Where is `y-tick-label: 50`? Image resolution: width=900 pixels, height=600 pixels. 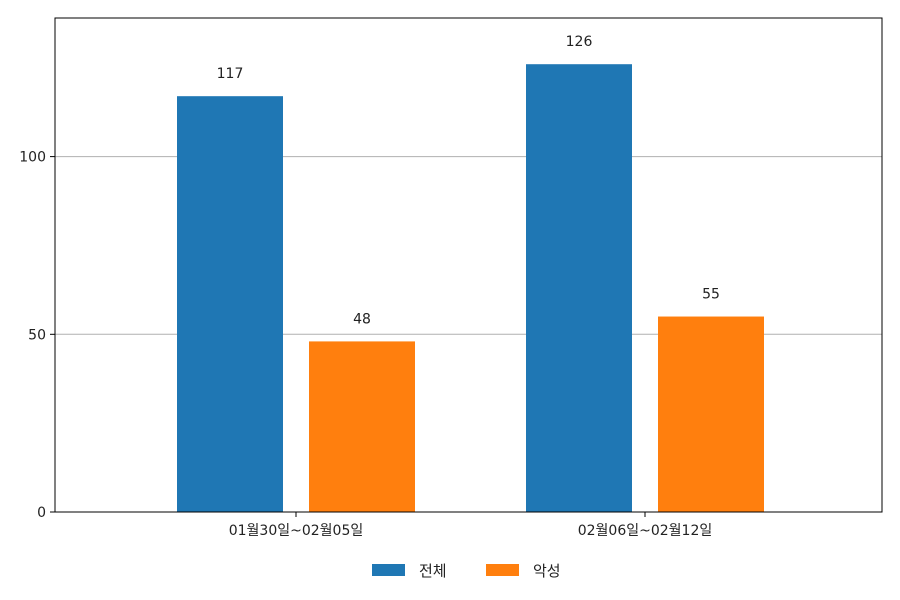 y-tick-label: 50 is located at coordinates (37, 335).